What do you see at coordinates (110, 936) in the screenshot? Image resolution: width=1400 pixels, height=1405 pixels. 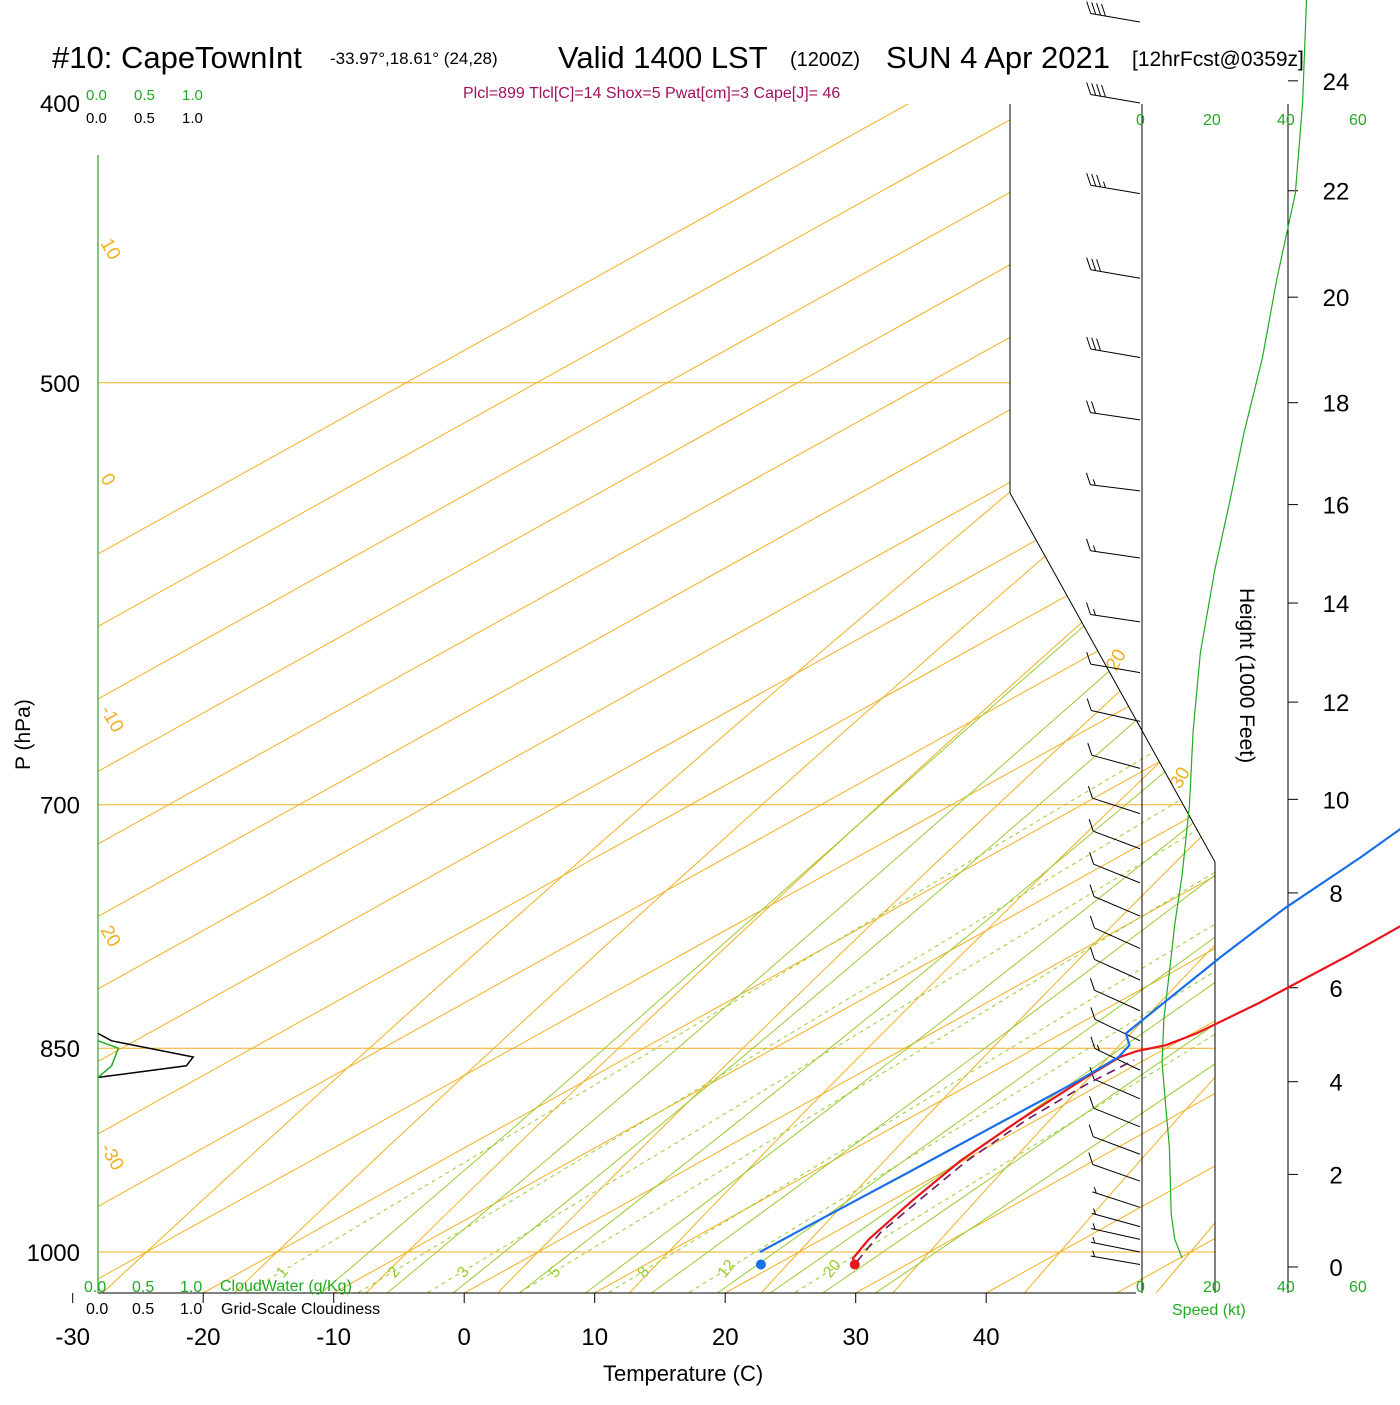 I see `isotherm-label: 20` at bounding box center [110, 936].